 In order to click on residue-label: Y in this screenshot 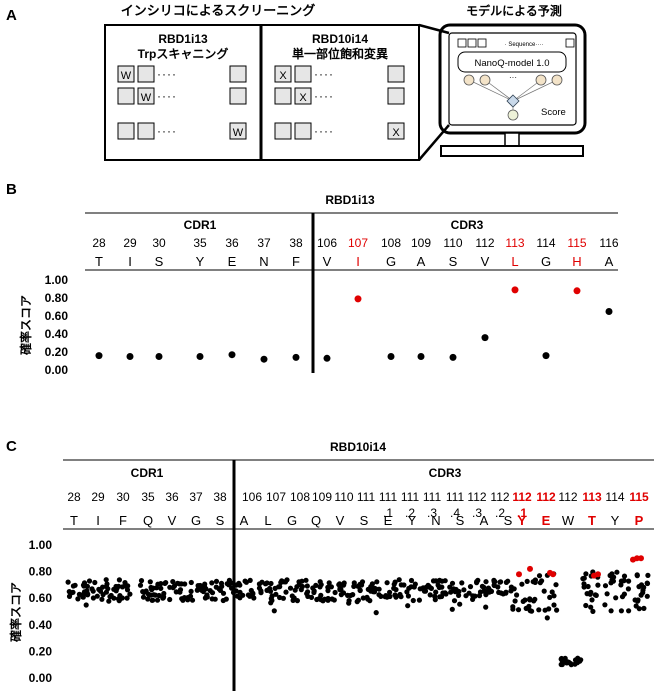, I will do `click(200, 261)`.